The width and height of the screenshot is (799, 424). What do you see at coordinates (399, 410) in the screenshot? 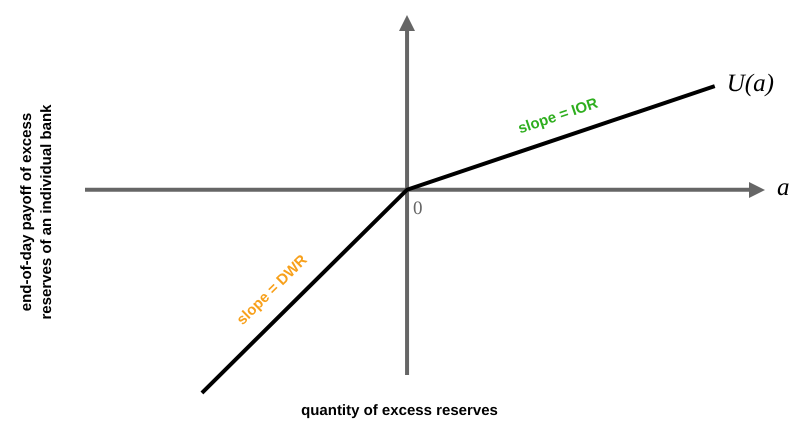
I see `x-axis-title: quantity of excess reserves` at bounding box center [399, 410].